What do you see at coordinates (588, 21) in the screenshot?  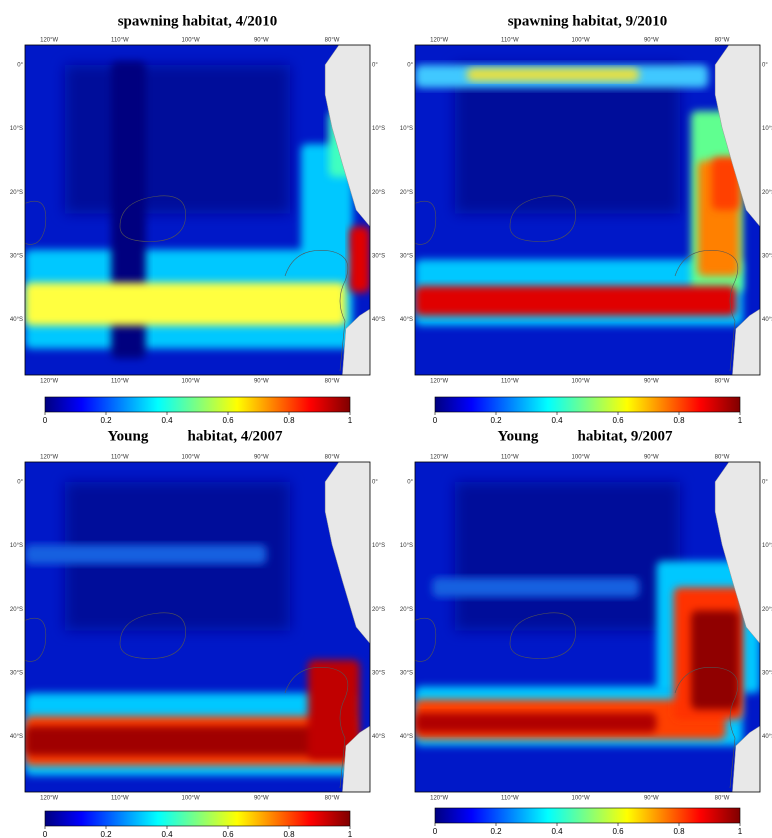 I see `panel-title: spawning habitat, 9/2010` at bounding box center [588, 21].